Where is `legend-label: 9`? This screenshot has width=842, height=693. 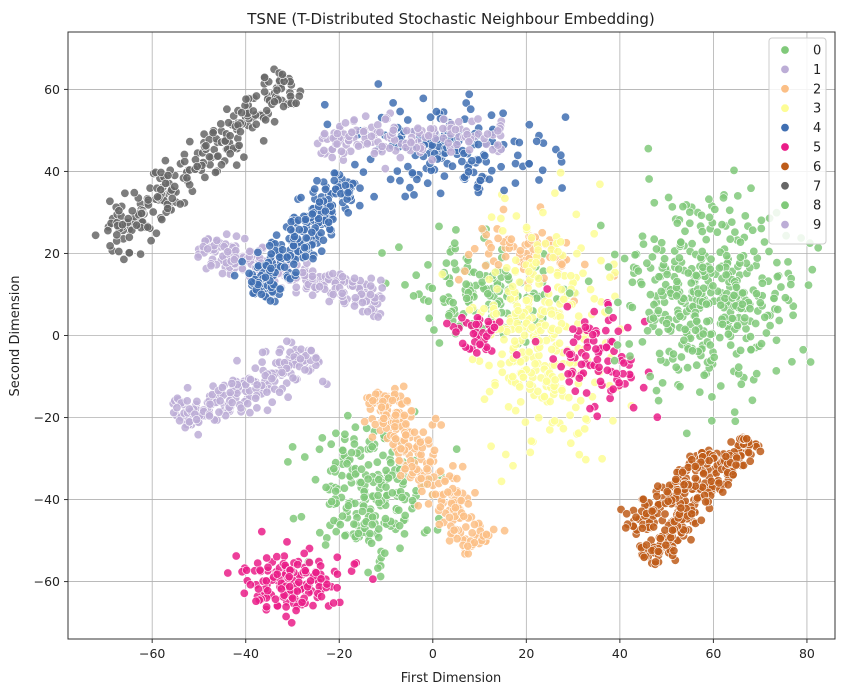
legend-label: 9 is located at coordinates (817, 225).